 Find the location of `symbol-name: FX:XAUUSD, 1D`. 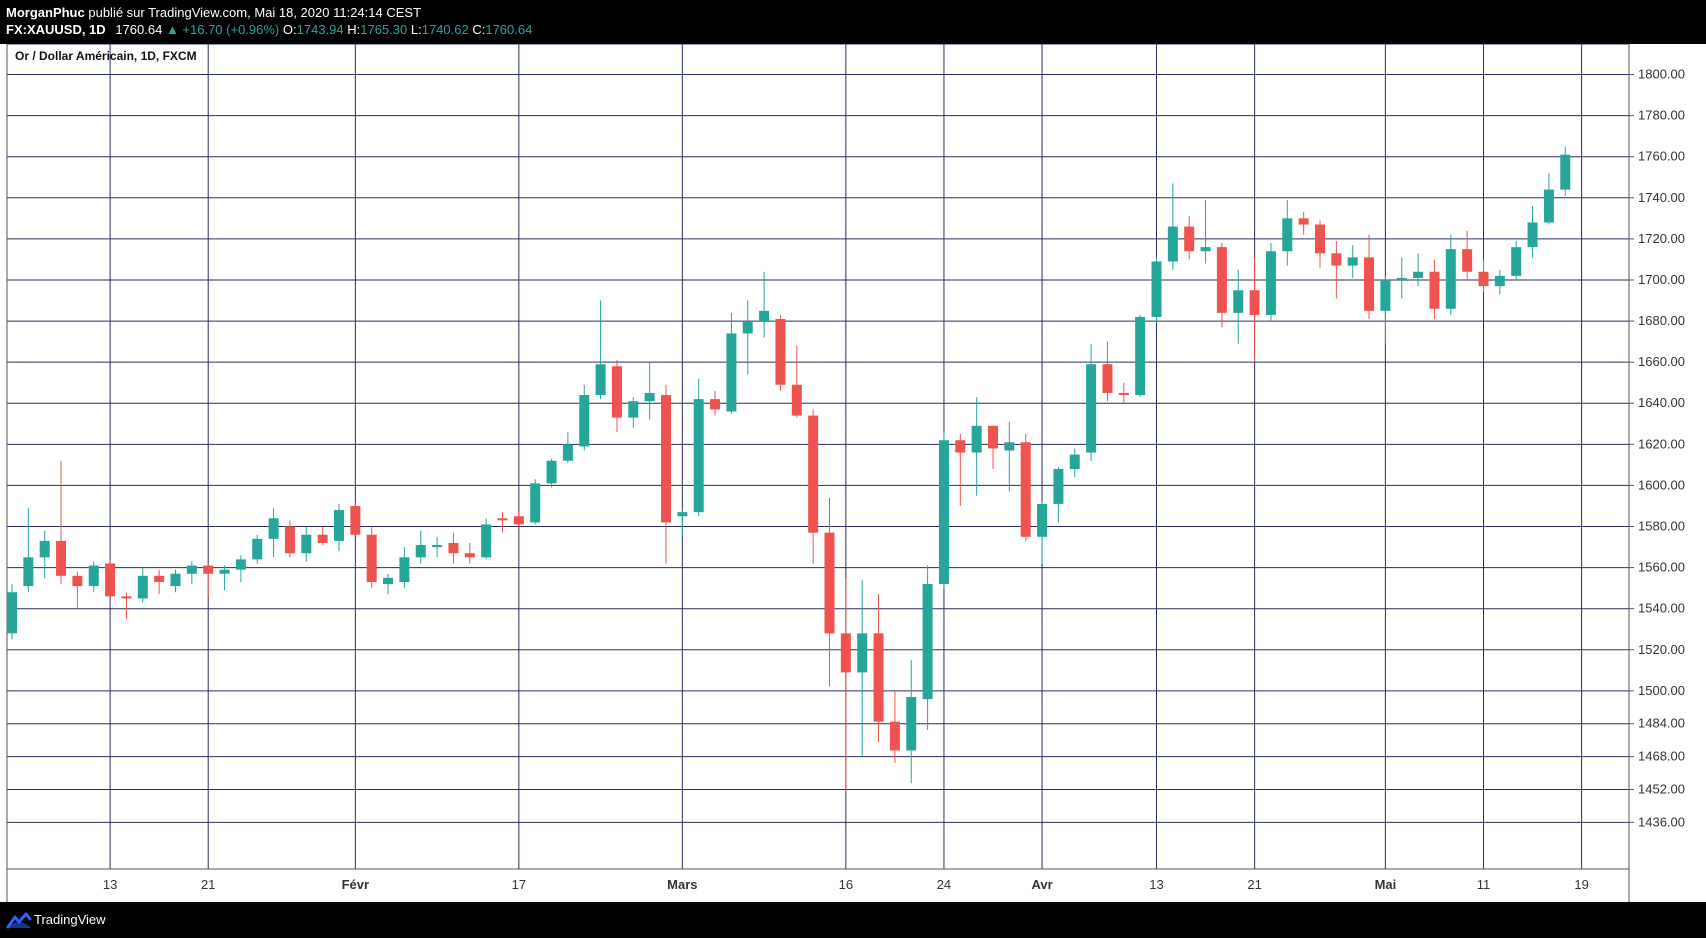

symbol-name: FX:XAUUSD, 1D is located at coordinates (56, 29).